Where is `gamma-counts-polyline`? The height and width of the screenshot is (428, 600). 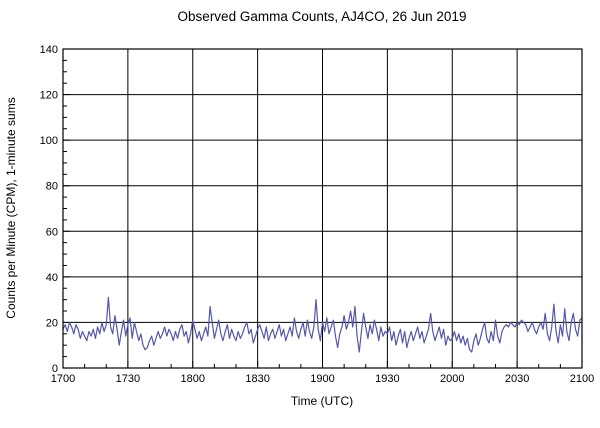
gamma-counts-polyline is located at coordinates (322, 324).